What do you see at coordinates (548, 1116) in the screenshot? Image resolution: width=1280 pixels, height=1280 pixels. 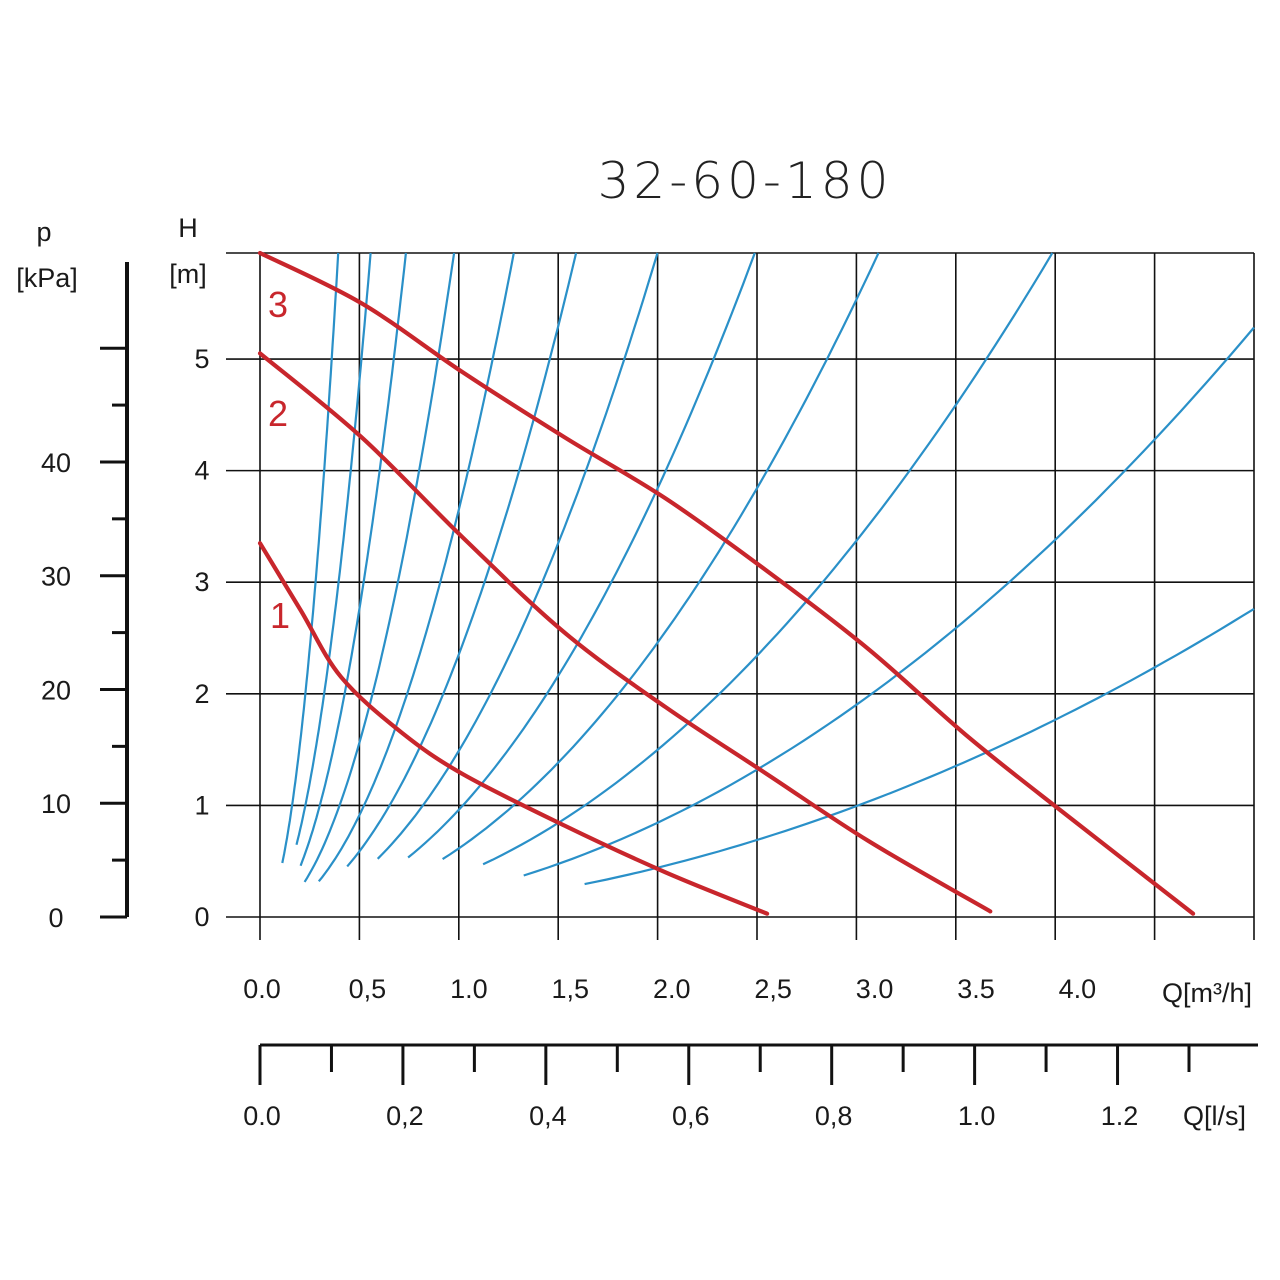 I see `x2-tick-label: 0,4` at bounding box center [548, 1116].